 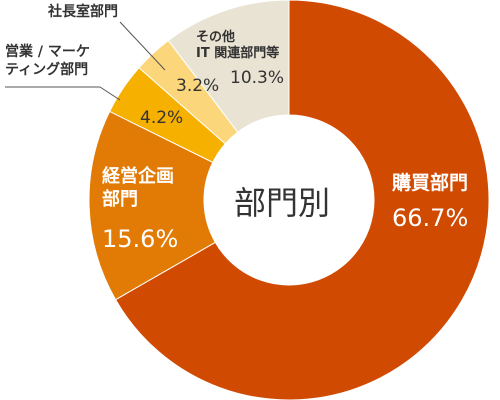 What do you see at coordinates (162, 118) in the screenshot?
I see `value-label: 4.2%` at bounding box center [162, 118].